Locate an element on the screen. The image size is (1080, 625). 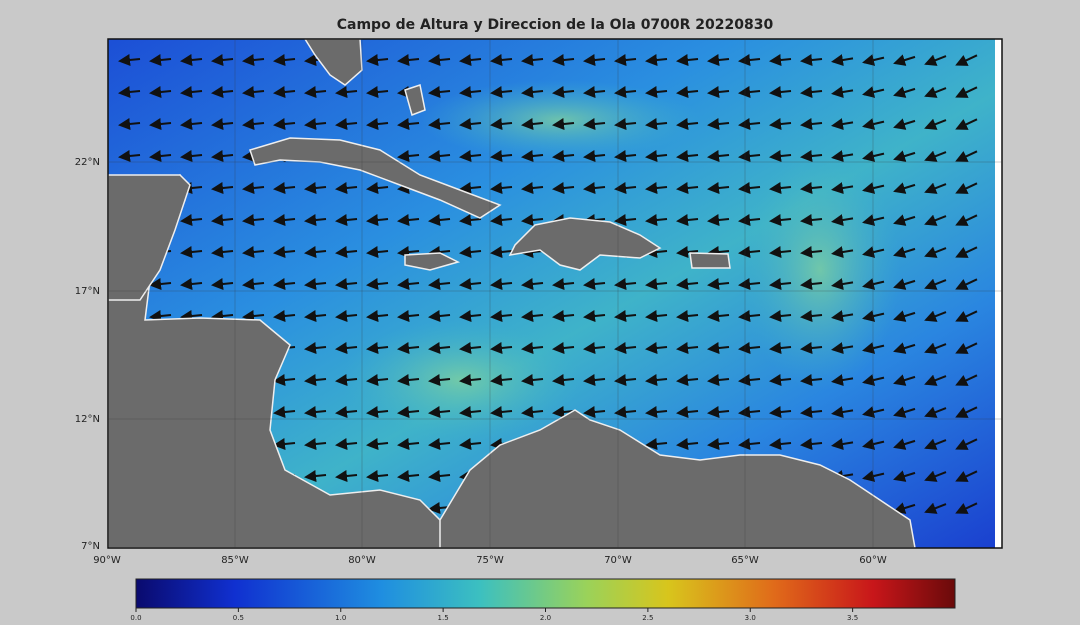
yucatan is located at coordinates (149, 237).